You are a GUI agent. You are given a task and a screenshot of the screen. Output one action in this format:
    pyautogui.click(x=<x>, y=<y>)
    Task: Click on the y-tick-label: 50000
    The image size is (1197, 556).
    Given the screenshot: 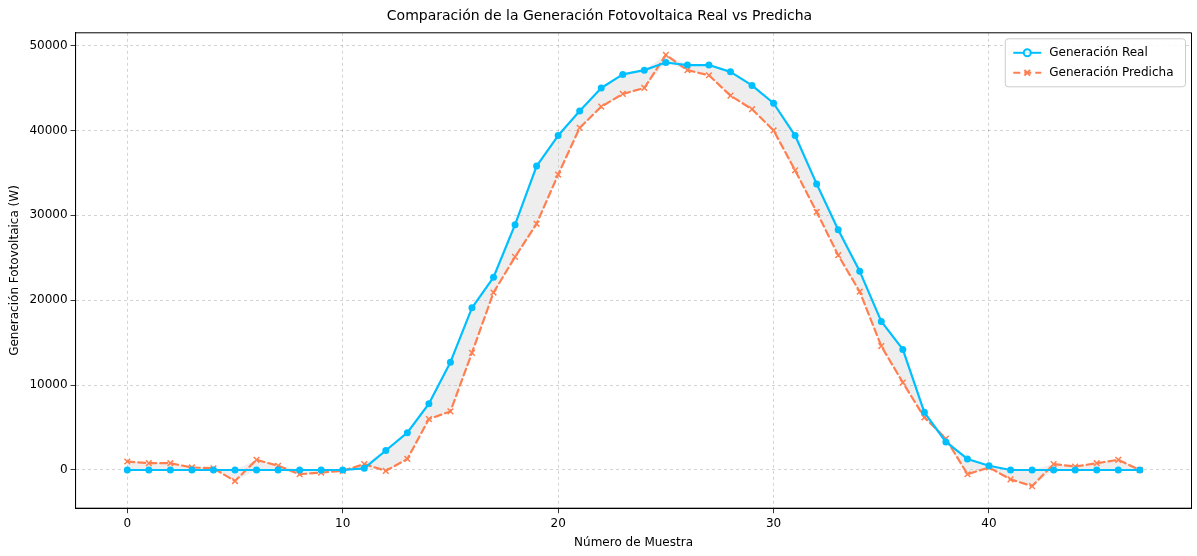 What is the action you would take?
    pyautogui.click(x=48, y=44)
    